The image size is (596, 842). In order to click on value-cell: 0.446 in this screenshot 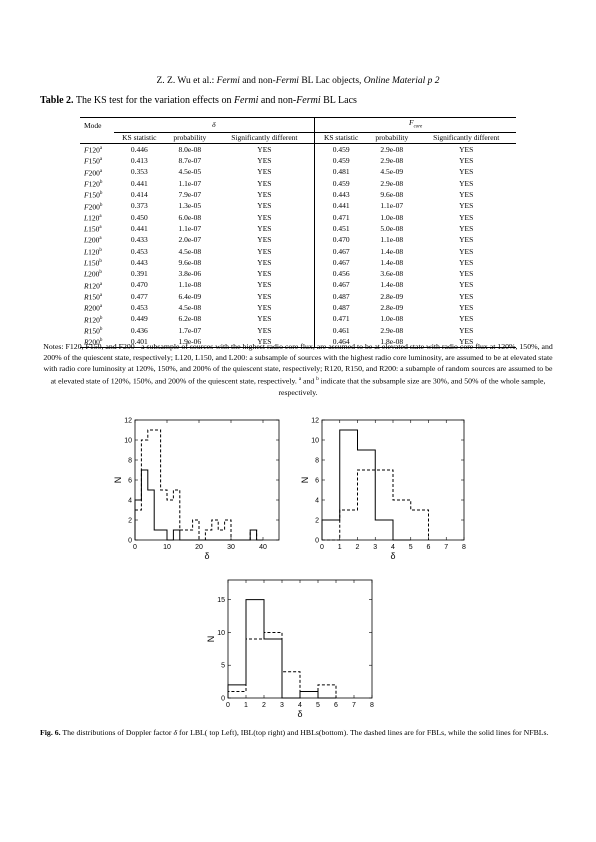, I will do `click(139, 149)`.